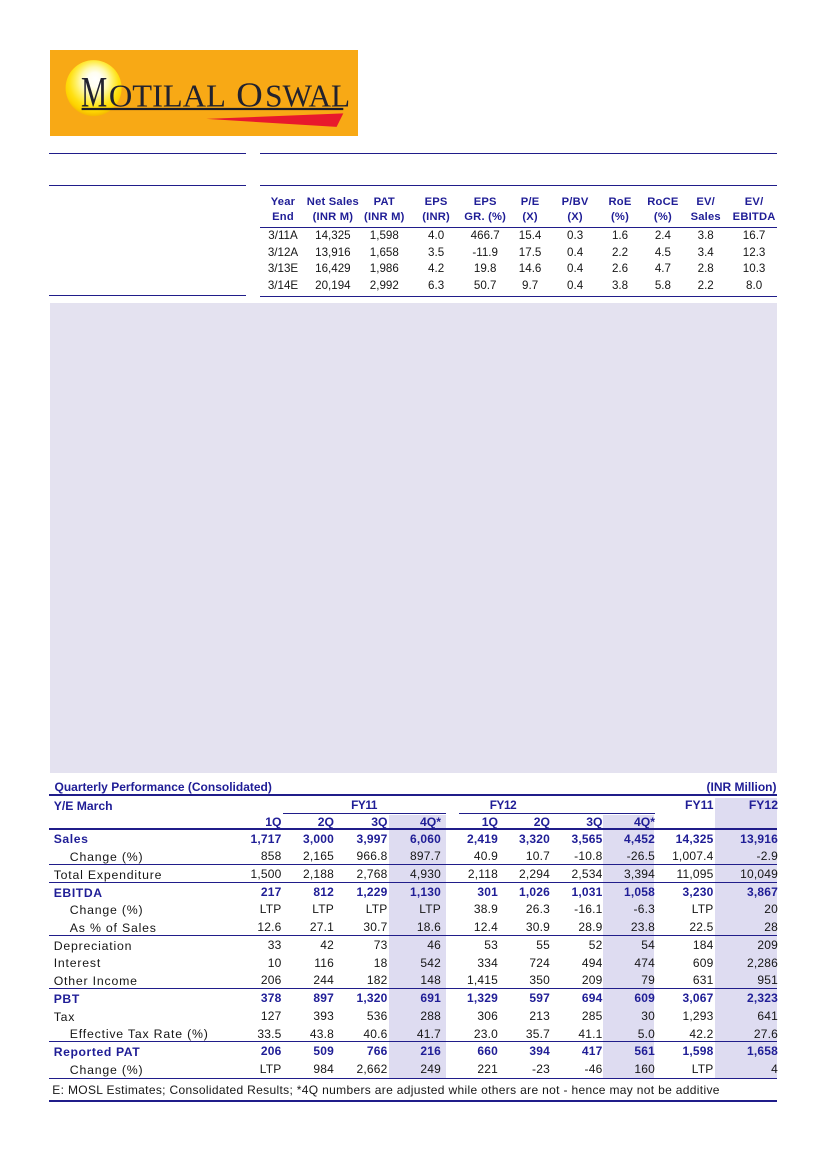  What do you see at coordinates (307, 96) in the screenshot?
I see `svg-text: SWAL` at bounding box center [307, 96].